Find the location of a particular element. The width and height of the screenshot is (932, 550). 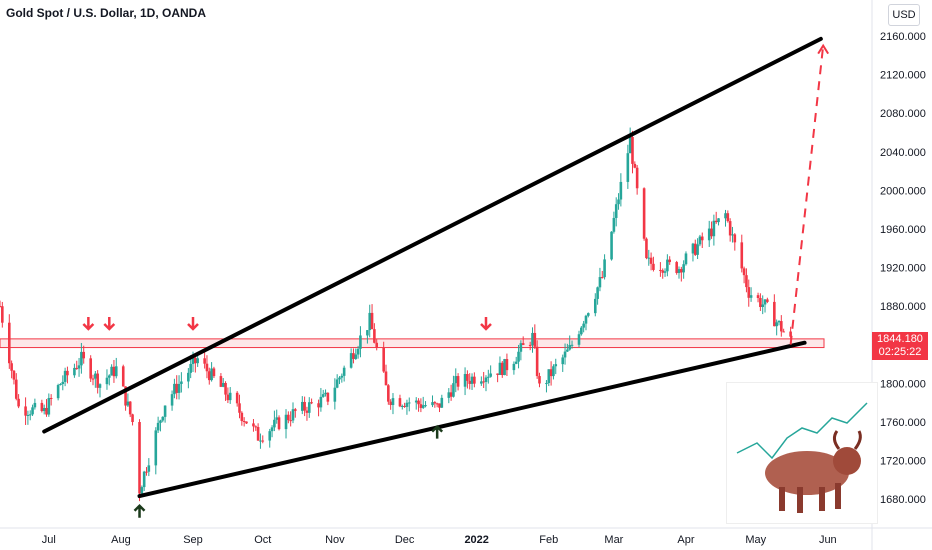

x-tick-label: Nov is located at coordinates (335, 540).